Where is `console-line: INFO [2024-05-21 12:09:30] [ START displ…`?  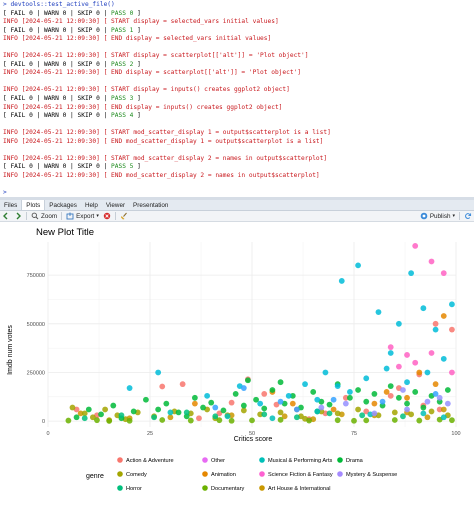 console-line: INFO [2024-05-21 12:09:30] [ START displ… is located at coordinates (238, 22).